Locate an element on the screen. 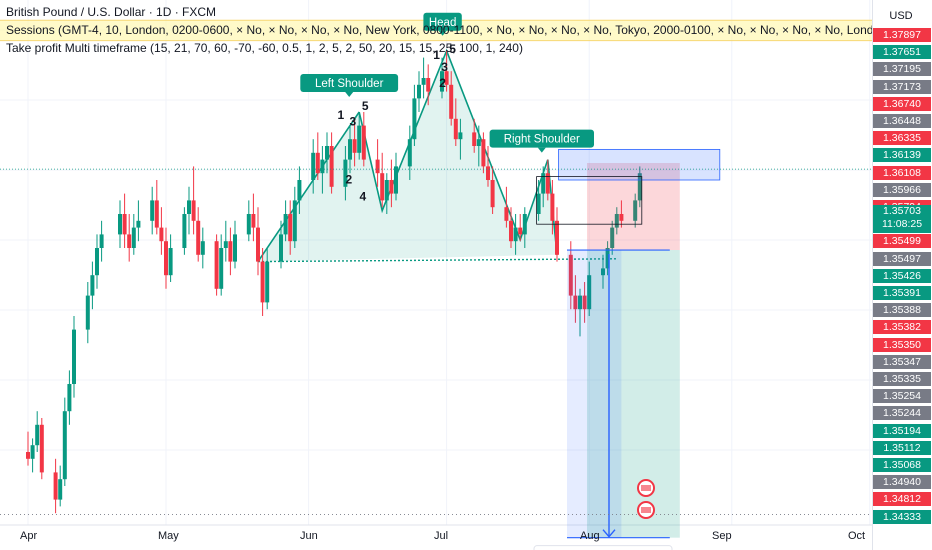 This screenshot has height=550, width=932. price-label: 1.35499 is located at coordinates (902, 241).